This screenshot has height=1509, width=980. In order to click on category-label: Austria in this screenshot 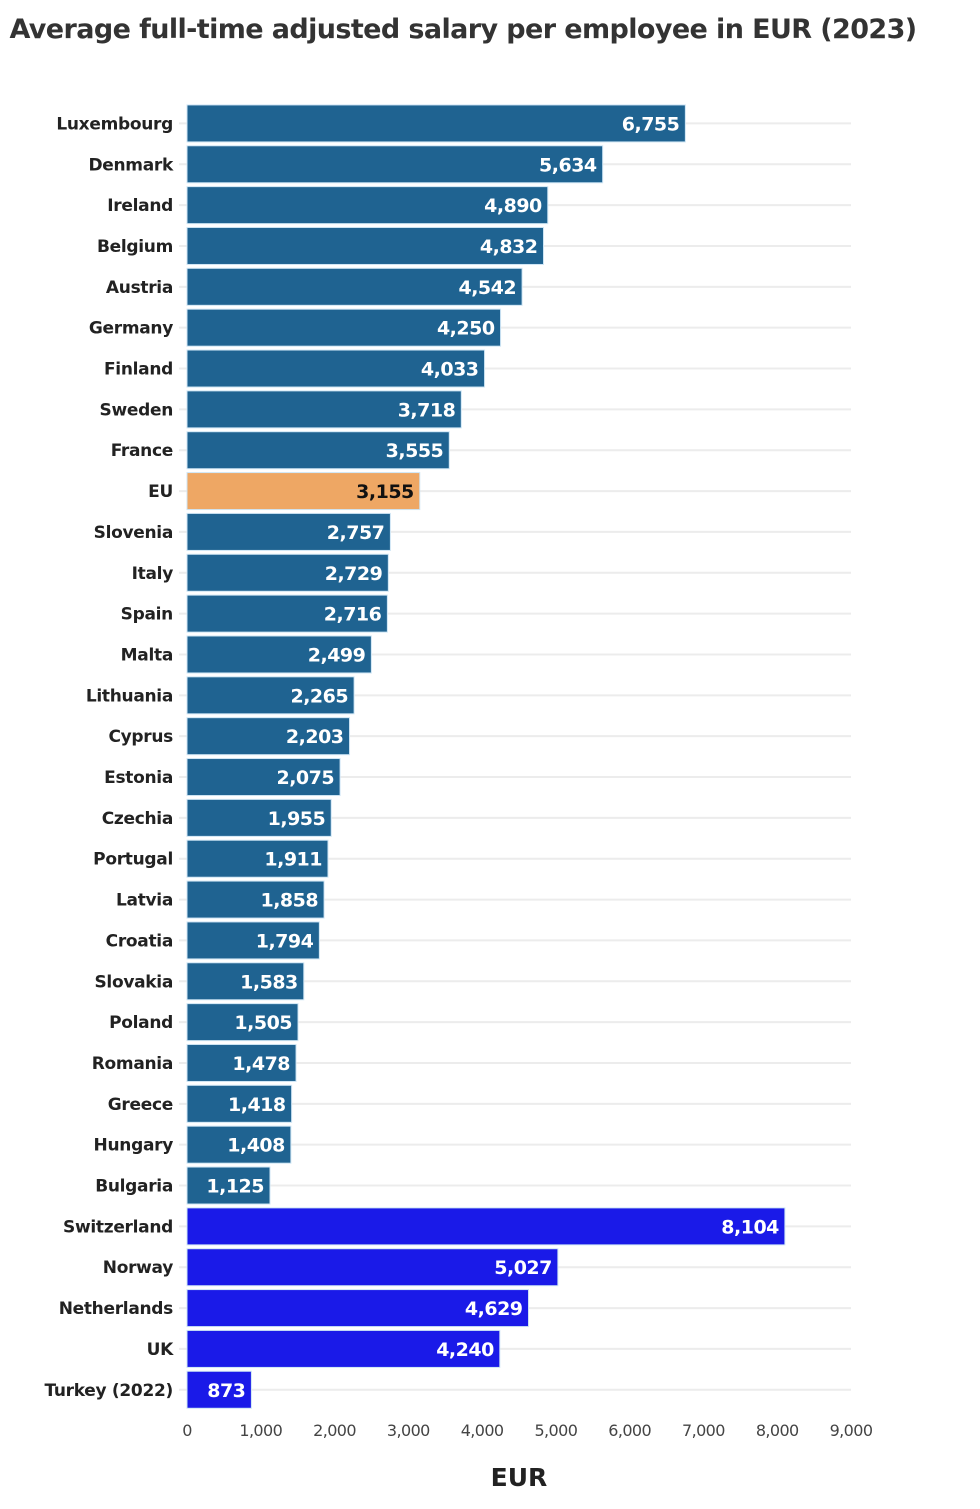, I will do `click(139, 288)`.